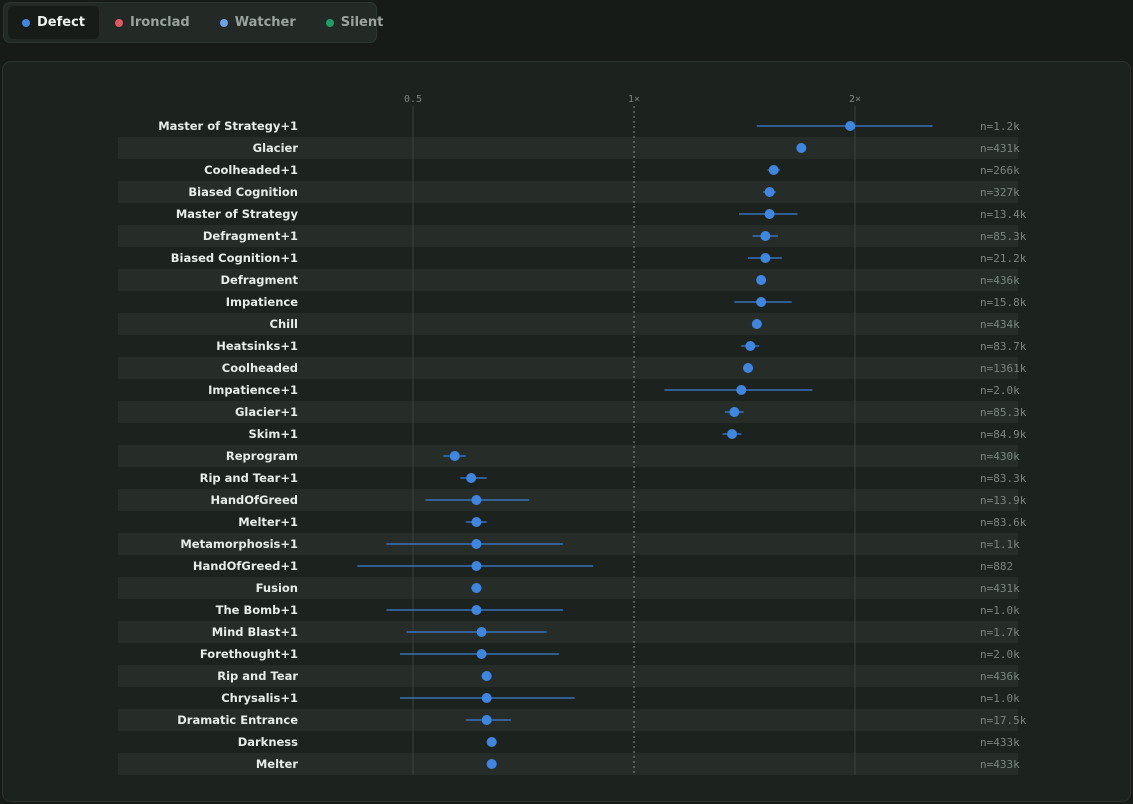 The width and height of the screenshot is (1133, 804). Describe the element at coordinates (265, 22) in the screenshot. I see `tab-watcher-label: Watcher` at that location.